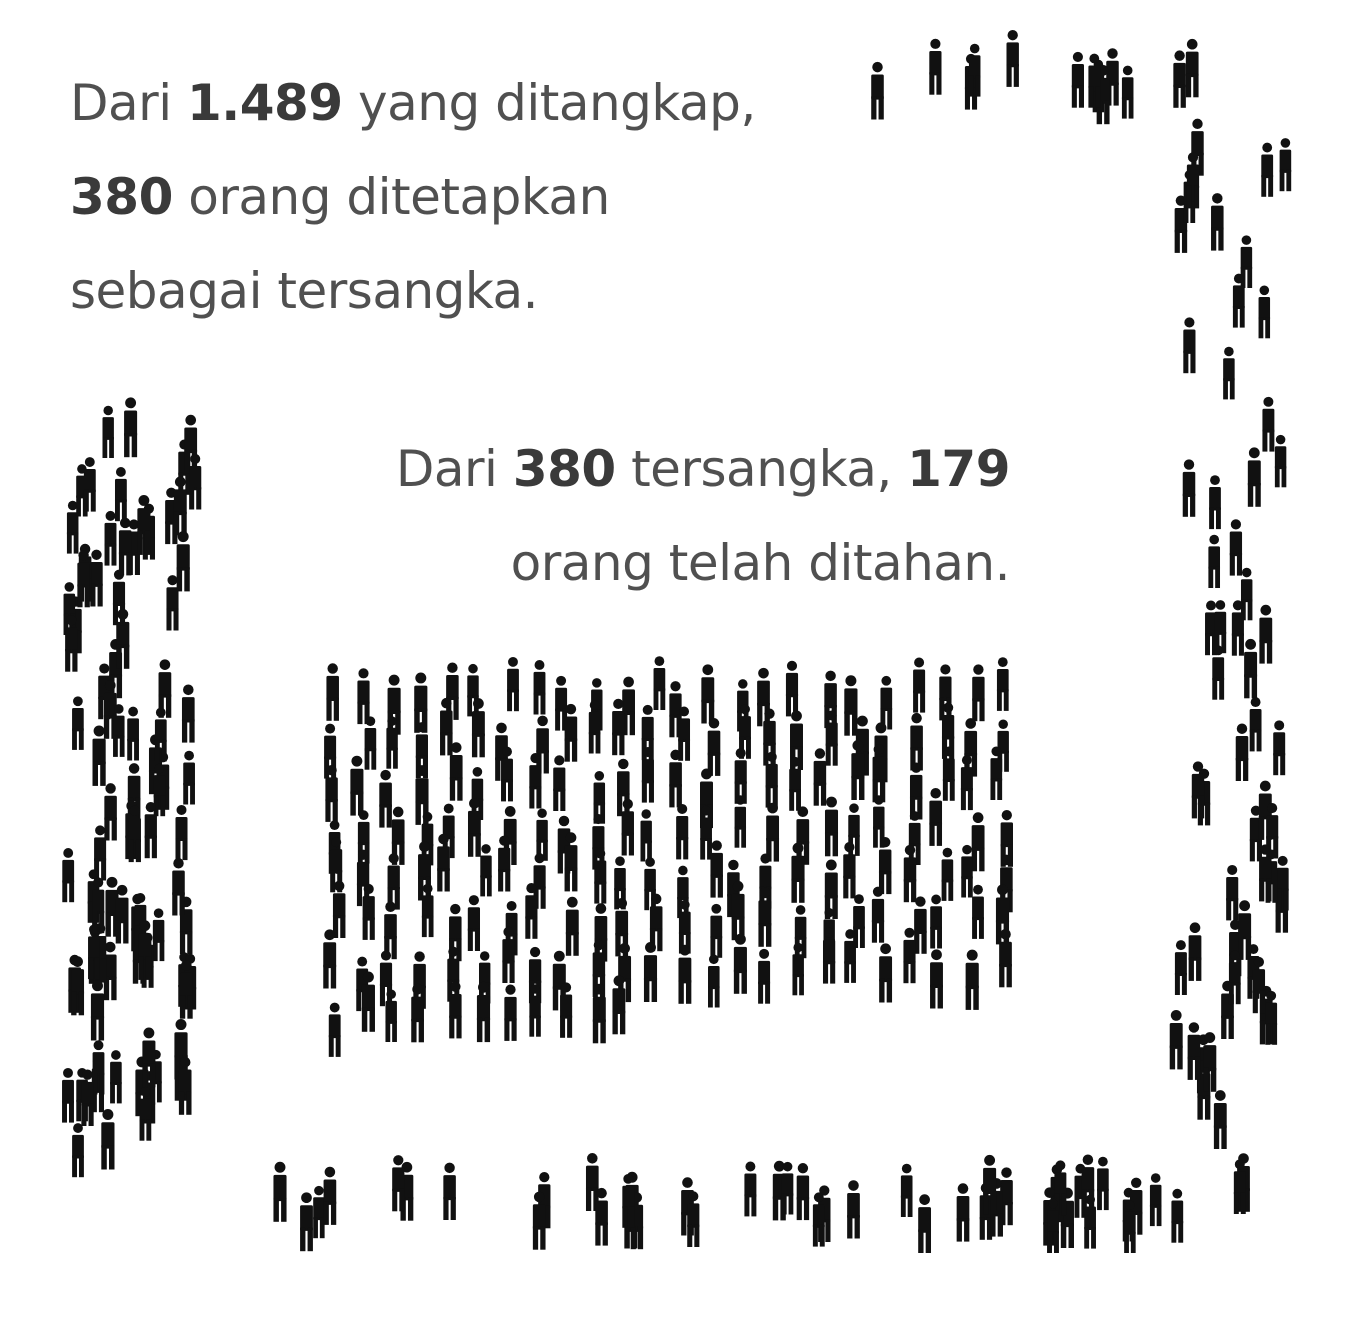  Describe the element at coordinates (264, 103) in the screenshot. I see `arrested-count: 1.489` at that location.